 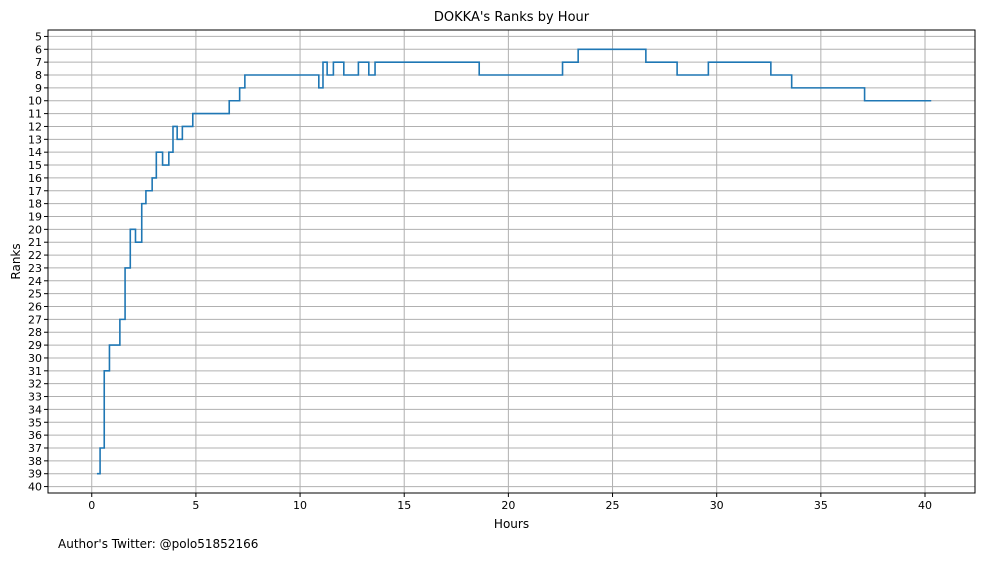 I want to click on y-tick-label: 29, so click(x=35, y=345).